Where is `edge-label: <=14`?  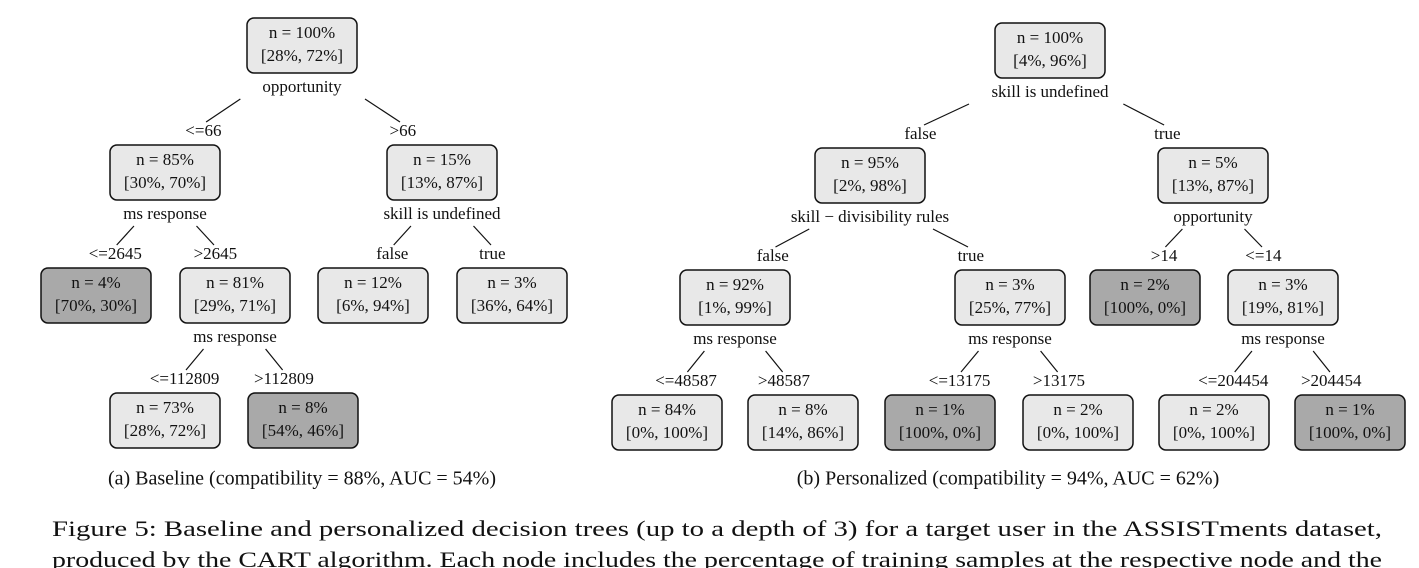
edge-label: <=14 is located at coordinates (1263, 255).